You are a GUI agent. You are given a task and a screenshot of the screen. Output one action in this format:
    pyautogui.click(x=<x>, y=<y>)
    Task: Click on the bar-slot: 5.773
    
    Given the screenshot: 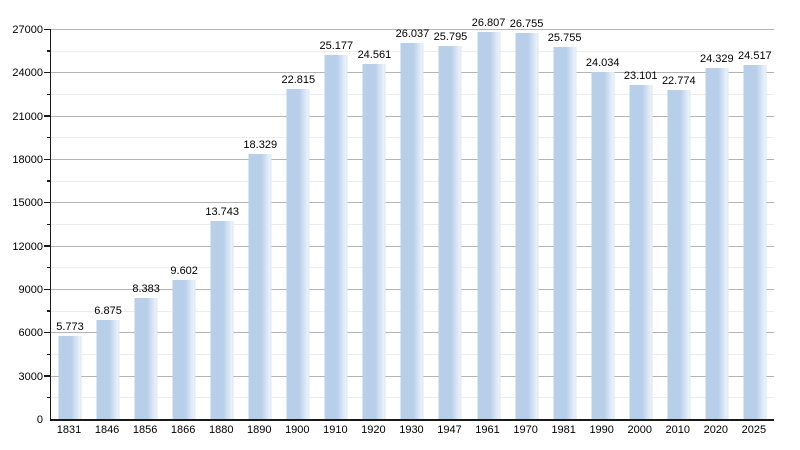 What is the action you would take?
    pyautogui.click(x=70, y=224)
    